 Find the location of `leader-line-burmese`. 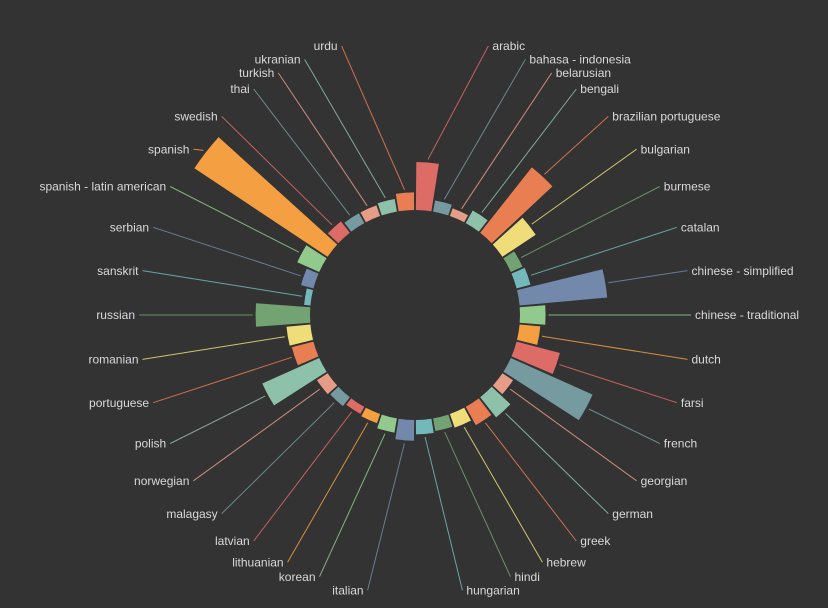

leader-line-burmese is located at coordinates (590, 222).